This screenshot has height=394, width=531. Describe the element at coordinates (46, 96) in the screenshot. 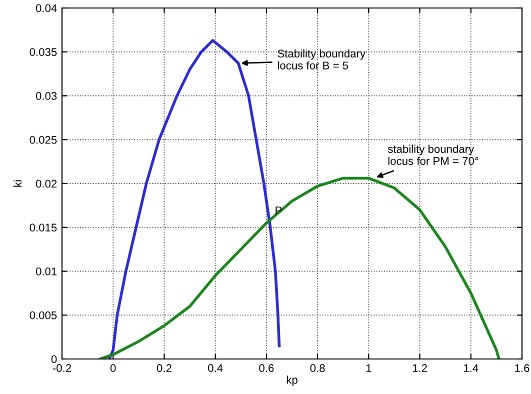

I see `y-tick-label: 0.03` at that location.